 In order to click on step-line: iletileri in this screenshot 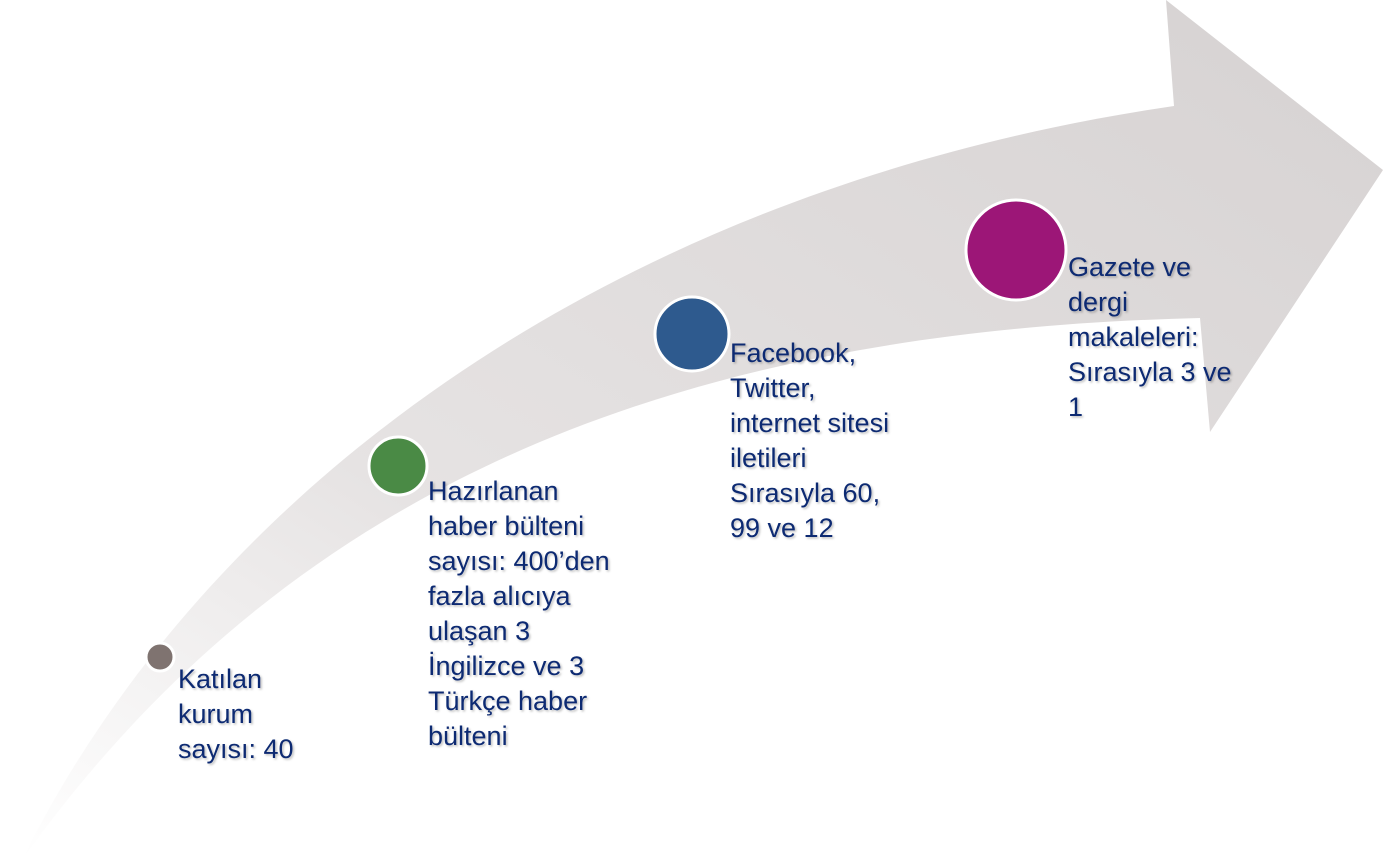, I will do `click(768, 458)`.